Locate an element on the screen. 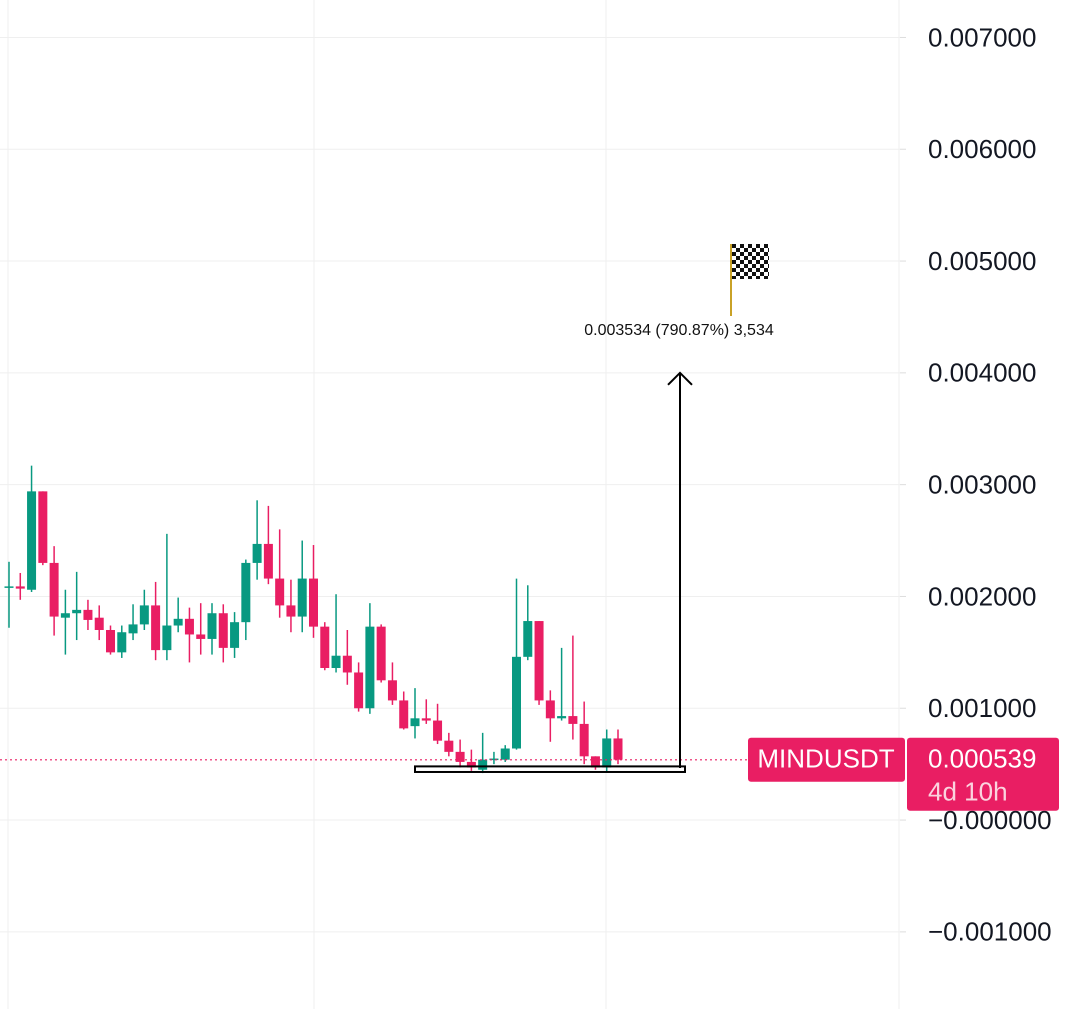 Image resolution: width=1084 pixels, height=1009 pixels. y-tick-label: 0.007000 is located at coordinates (982, 37).